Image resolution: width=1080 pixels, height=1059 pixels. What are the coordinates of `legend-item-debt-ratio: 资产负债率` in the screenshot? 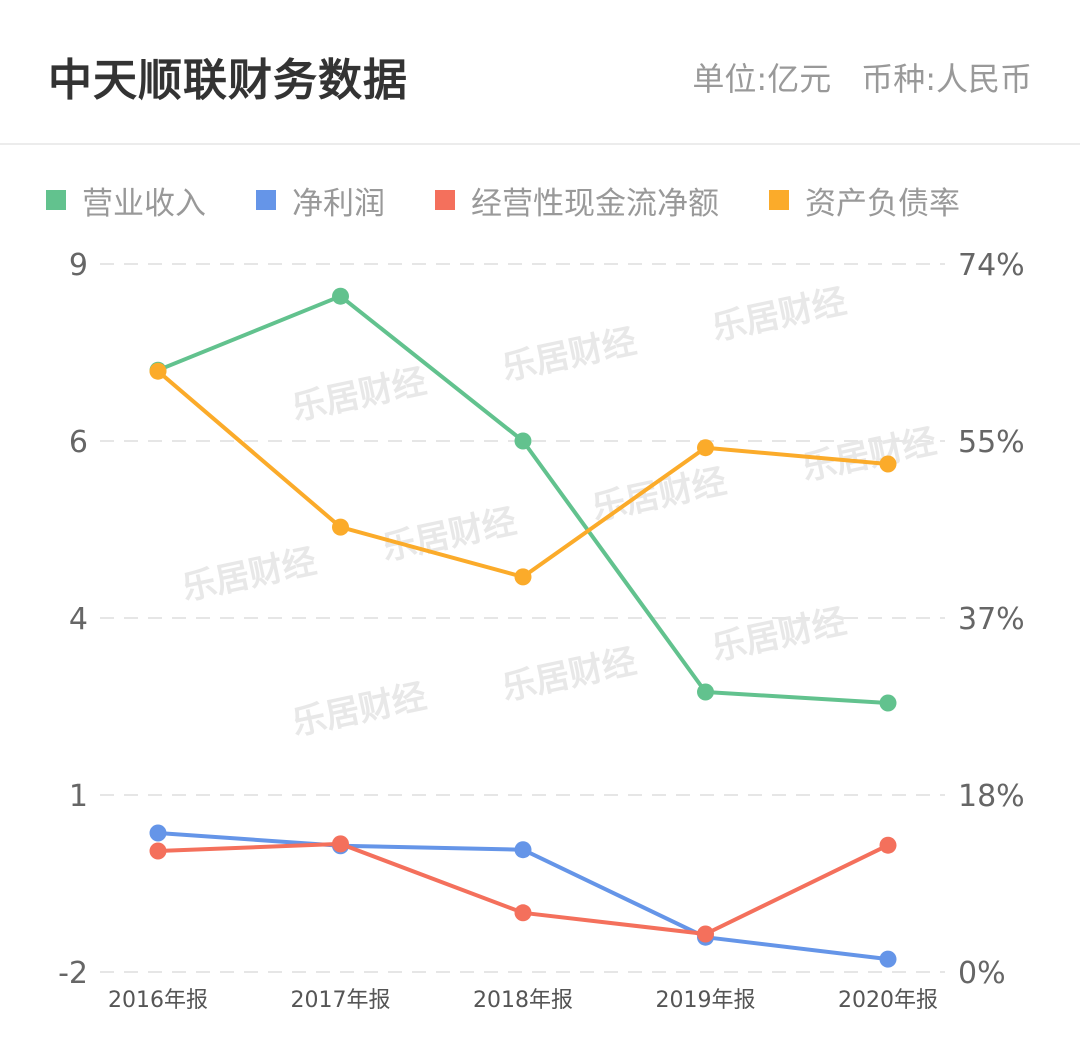 It's located at (864, 200).